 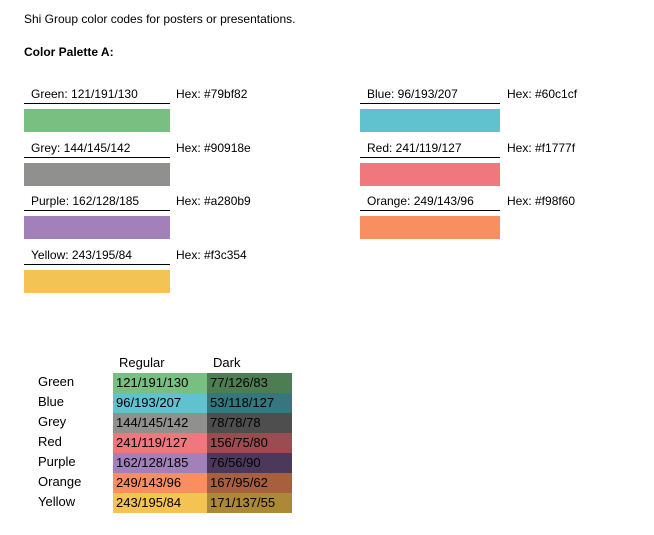 What do you see at coordinates (249, 403) in the screenshot?
I see `dark-cell: 53/118/127` at bounding box center [249, 403].